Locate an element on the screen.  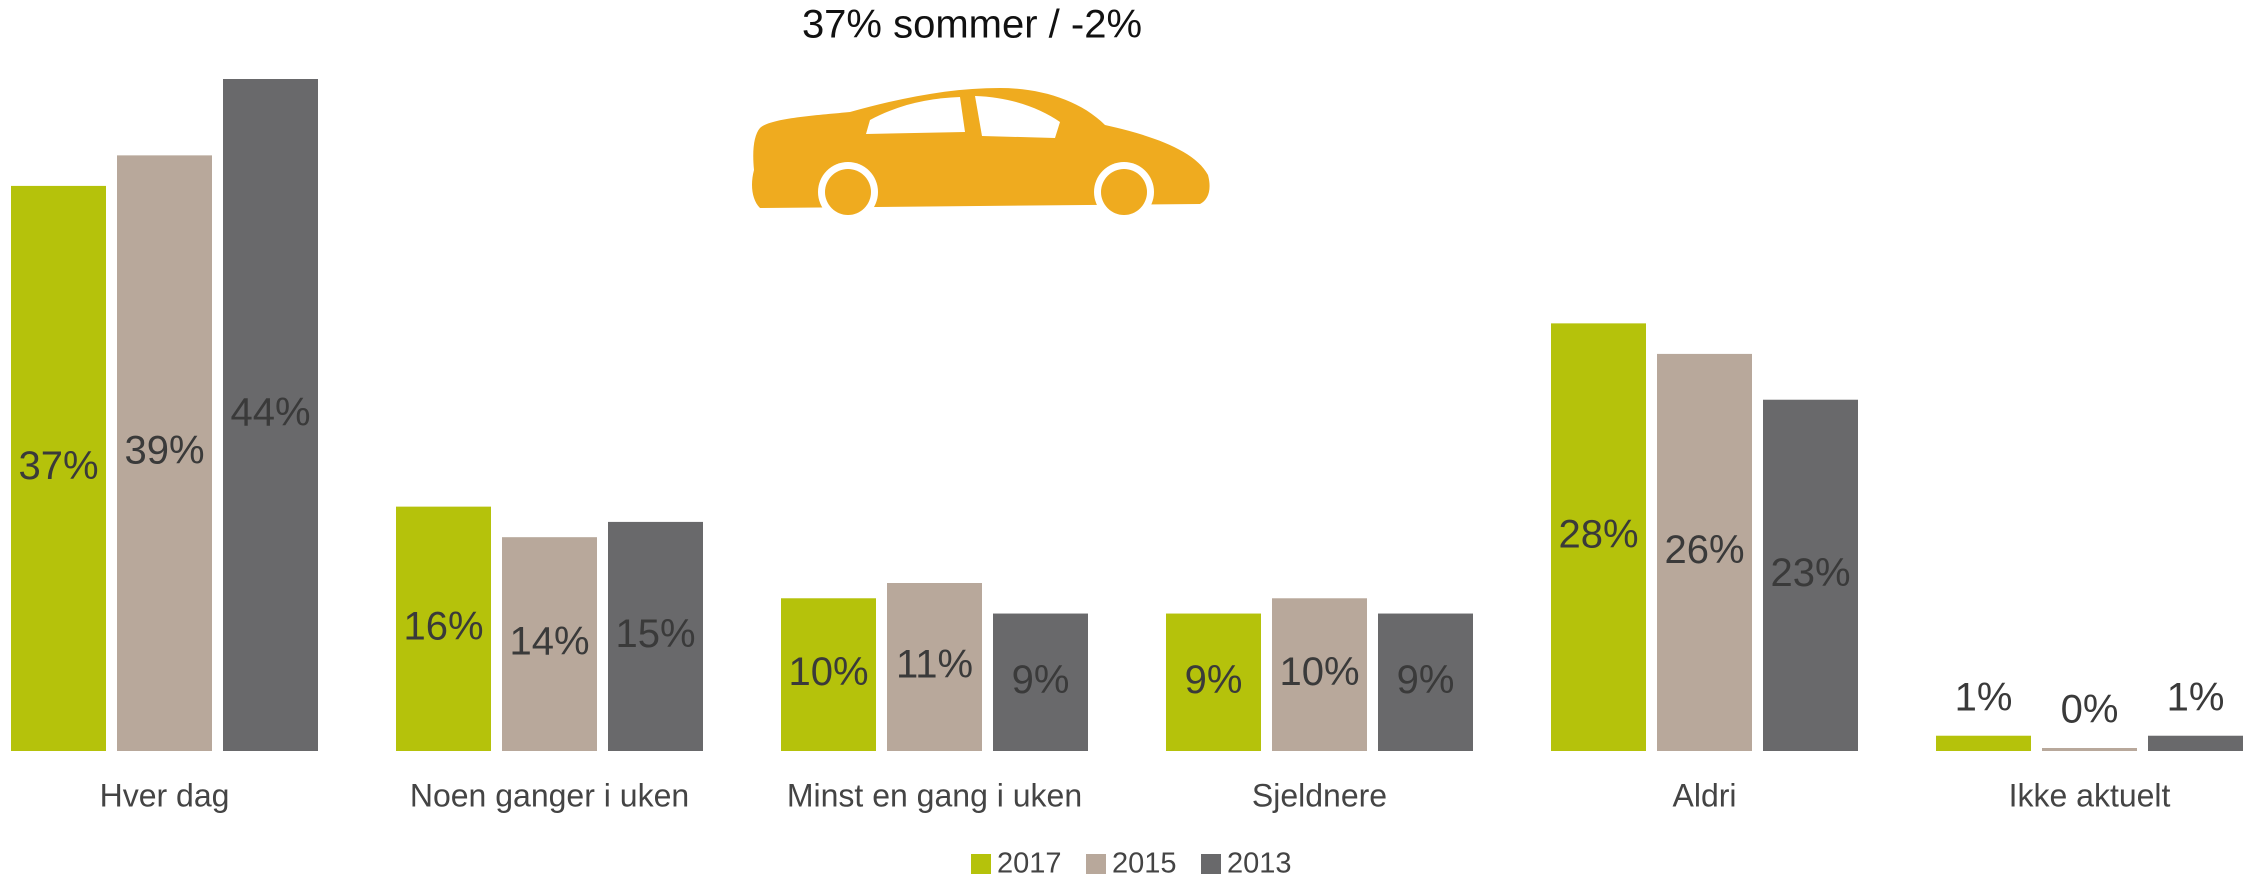
car-icon is located at coordinates (981, 155).